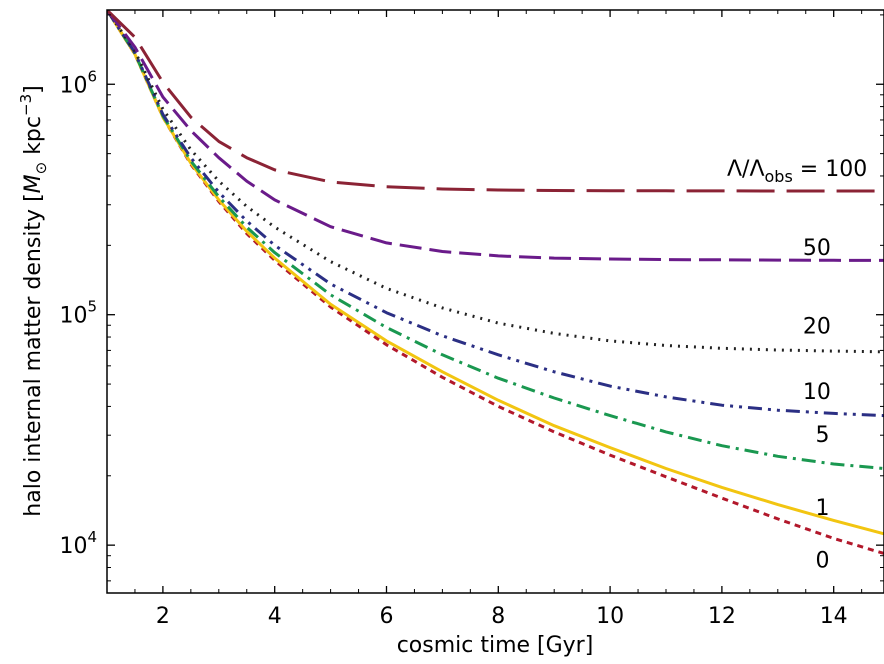 This screenshot has width=884, height=664. What do you see at coordinates (823, 508) in the screenshot?
I see `series-label-1: 1` at bounding box center [823, 508].